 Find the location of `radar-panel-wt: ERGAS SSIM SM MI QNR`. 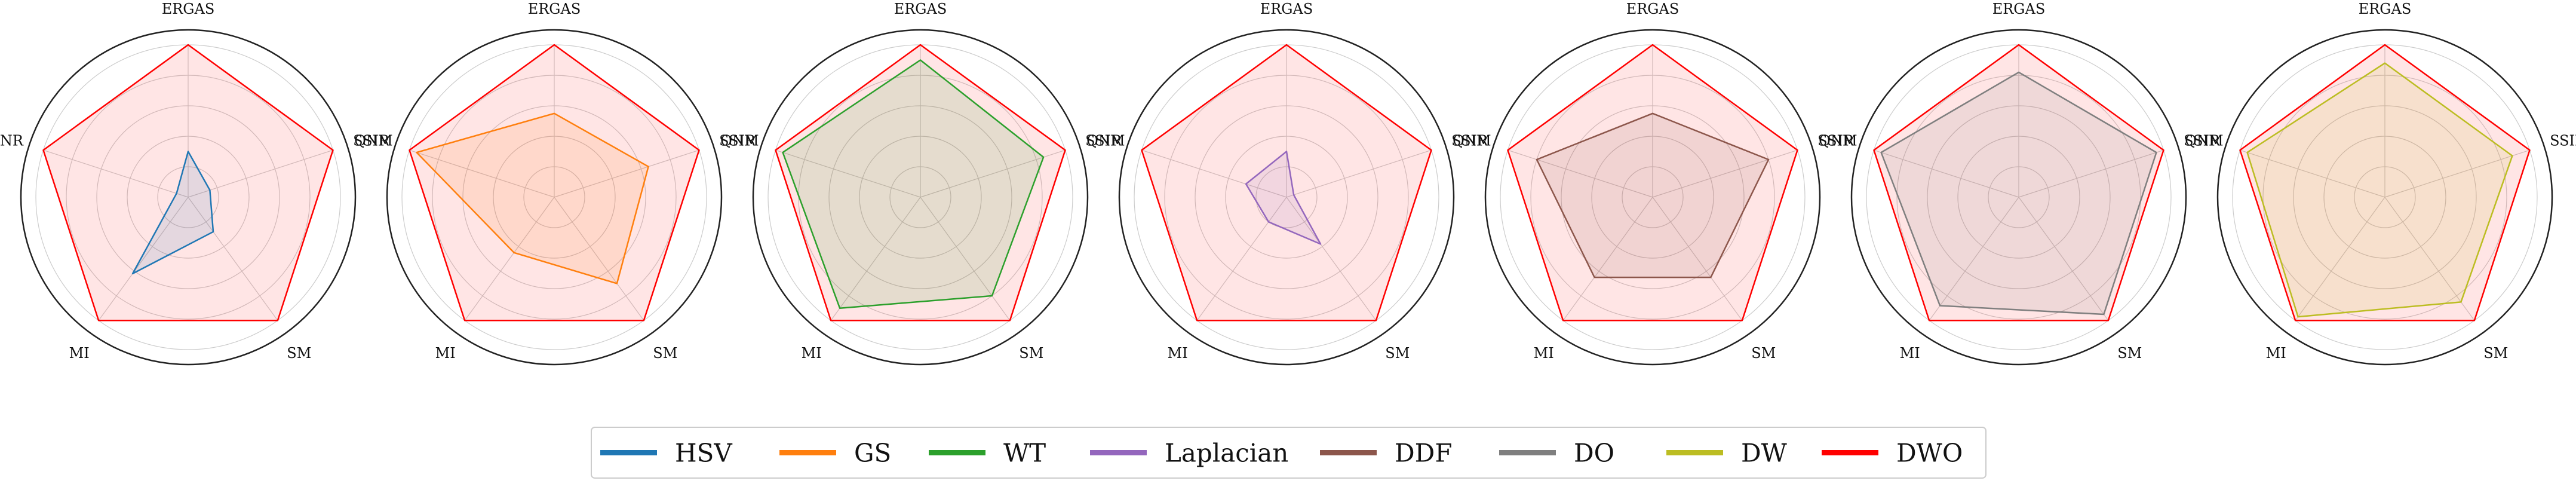

radar-panel-wt: ERGAS SSIM SM MI QNR is located at coordinates (922, 183).